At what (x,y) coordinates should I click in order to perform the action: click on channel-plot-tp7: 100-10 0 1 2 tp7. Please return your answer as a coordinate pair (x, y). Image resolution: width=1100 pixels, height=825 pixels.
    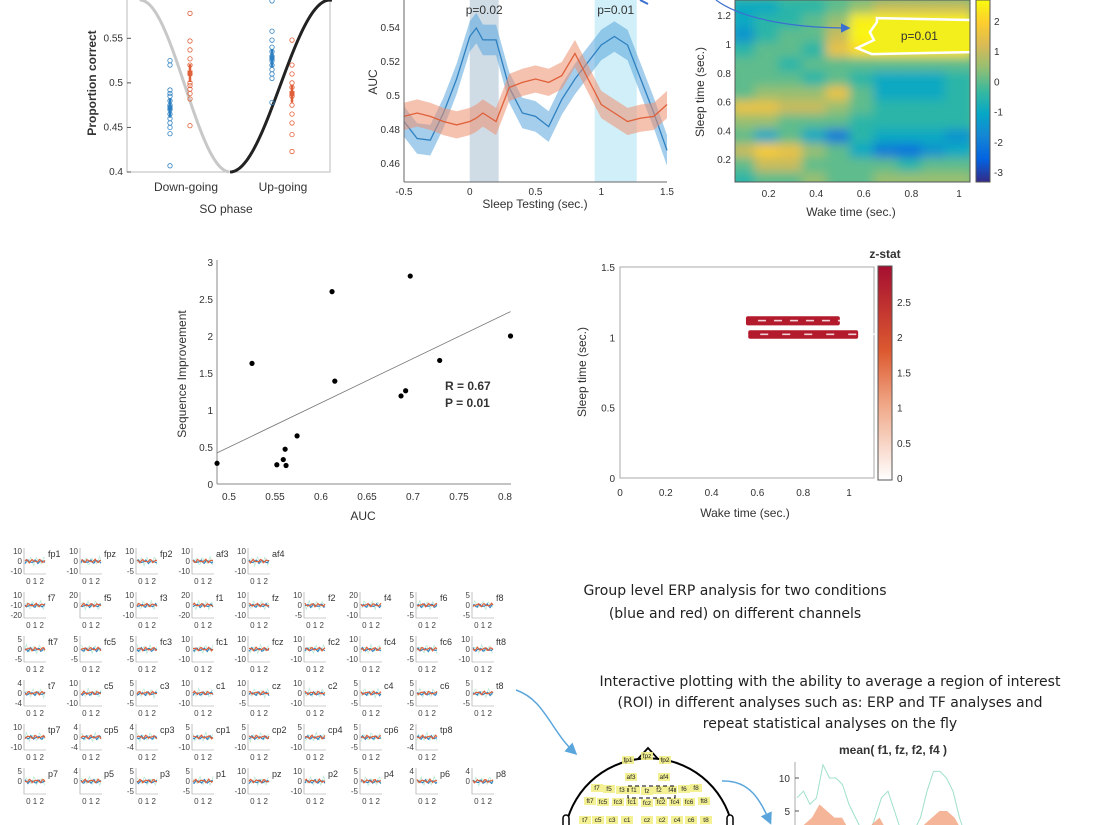
    Looking at the image, I should click on (35, 742).